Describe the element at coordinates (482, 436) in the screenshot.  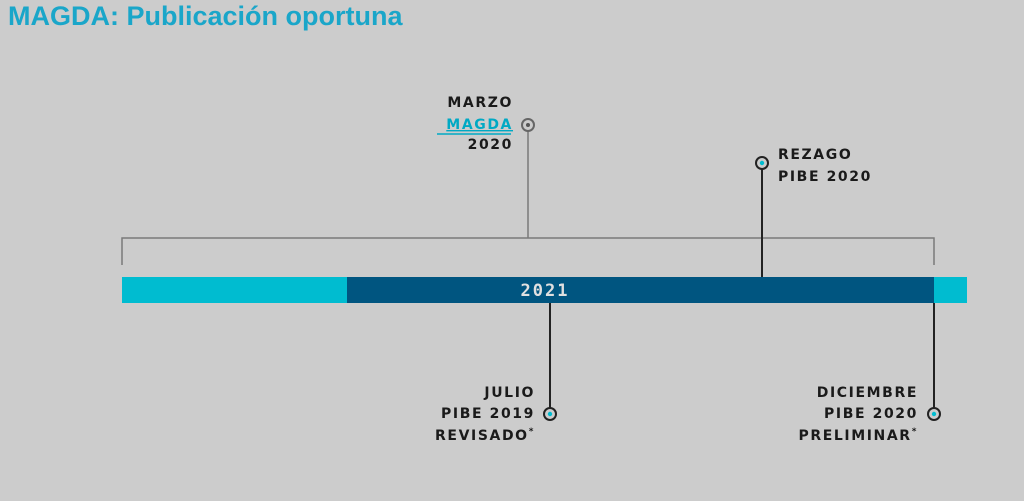
I see `event-label-line: REVISADO` at that location.